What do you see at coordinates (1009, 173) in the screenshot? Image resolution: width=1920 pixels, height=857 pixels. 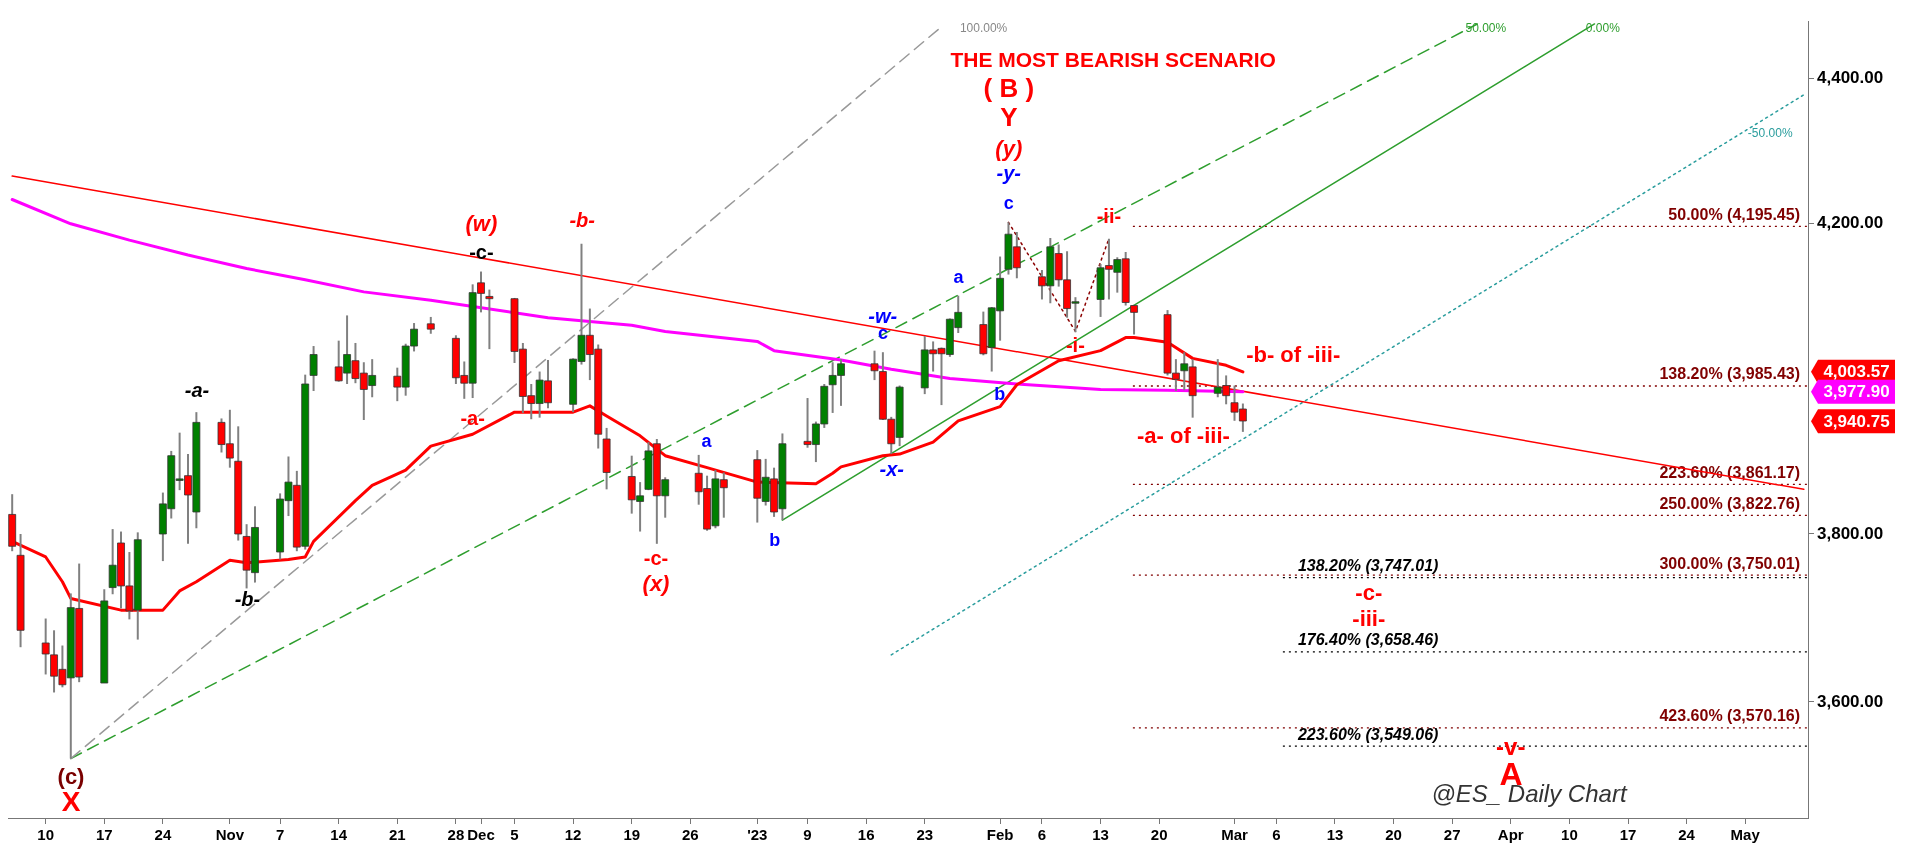 I see `annotation: -y-` at bounding box center [1009, 173].